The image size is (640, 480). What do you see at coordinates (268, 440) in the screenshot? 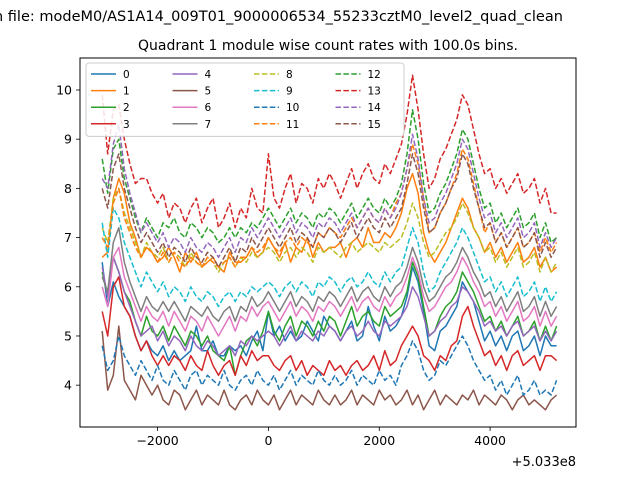
I see `x-tick-label: 0` at bounding box center [268, 440].